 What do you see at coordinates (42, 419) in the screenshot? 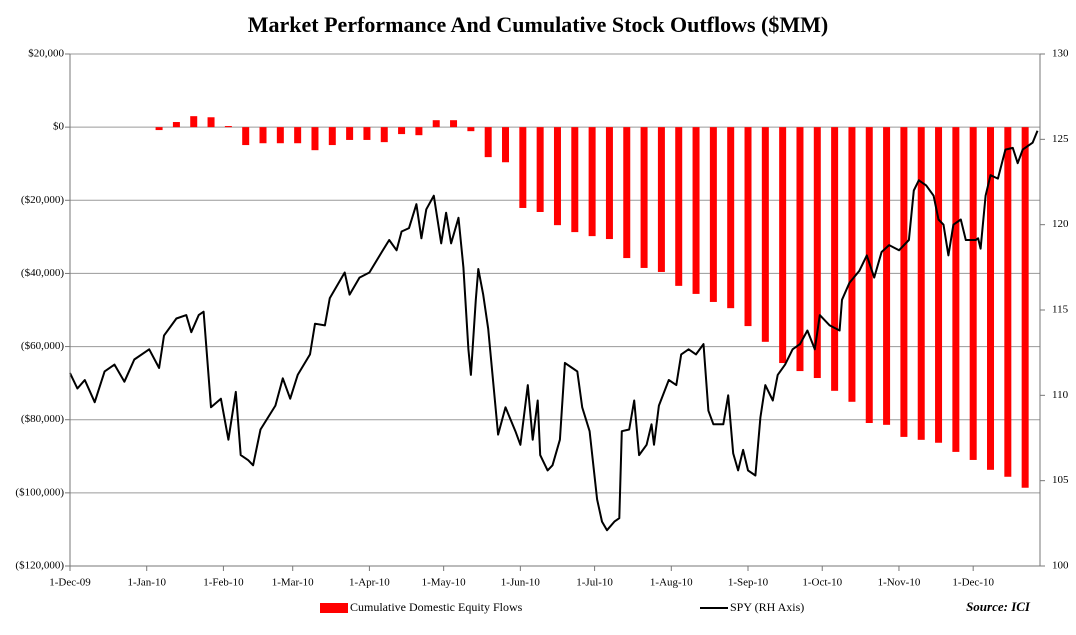
I see `y-tick-label: ($80,000)` at bounding box center [42, 419].